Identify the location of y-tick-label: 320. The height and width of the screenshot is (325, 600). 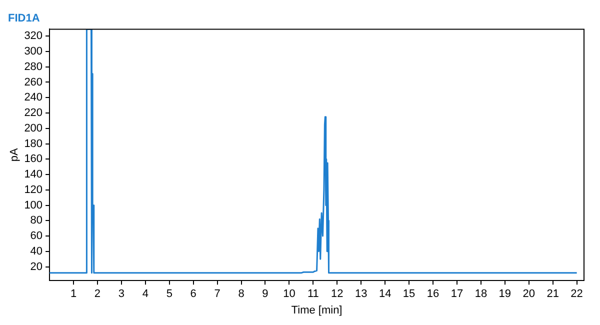
(33, 36).